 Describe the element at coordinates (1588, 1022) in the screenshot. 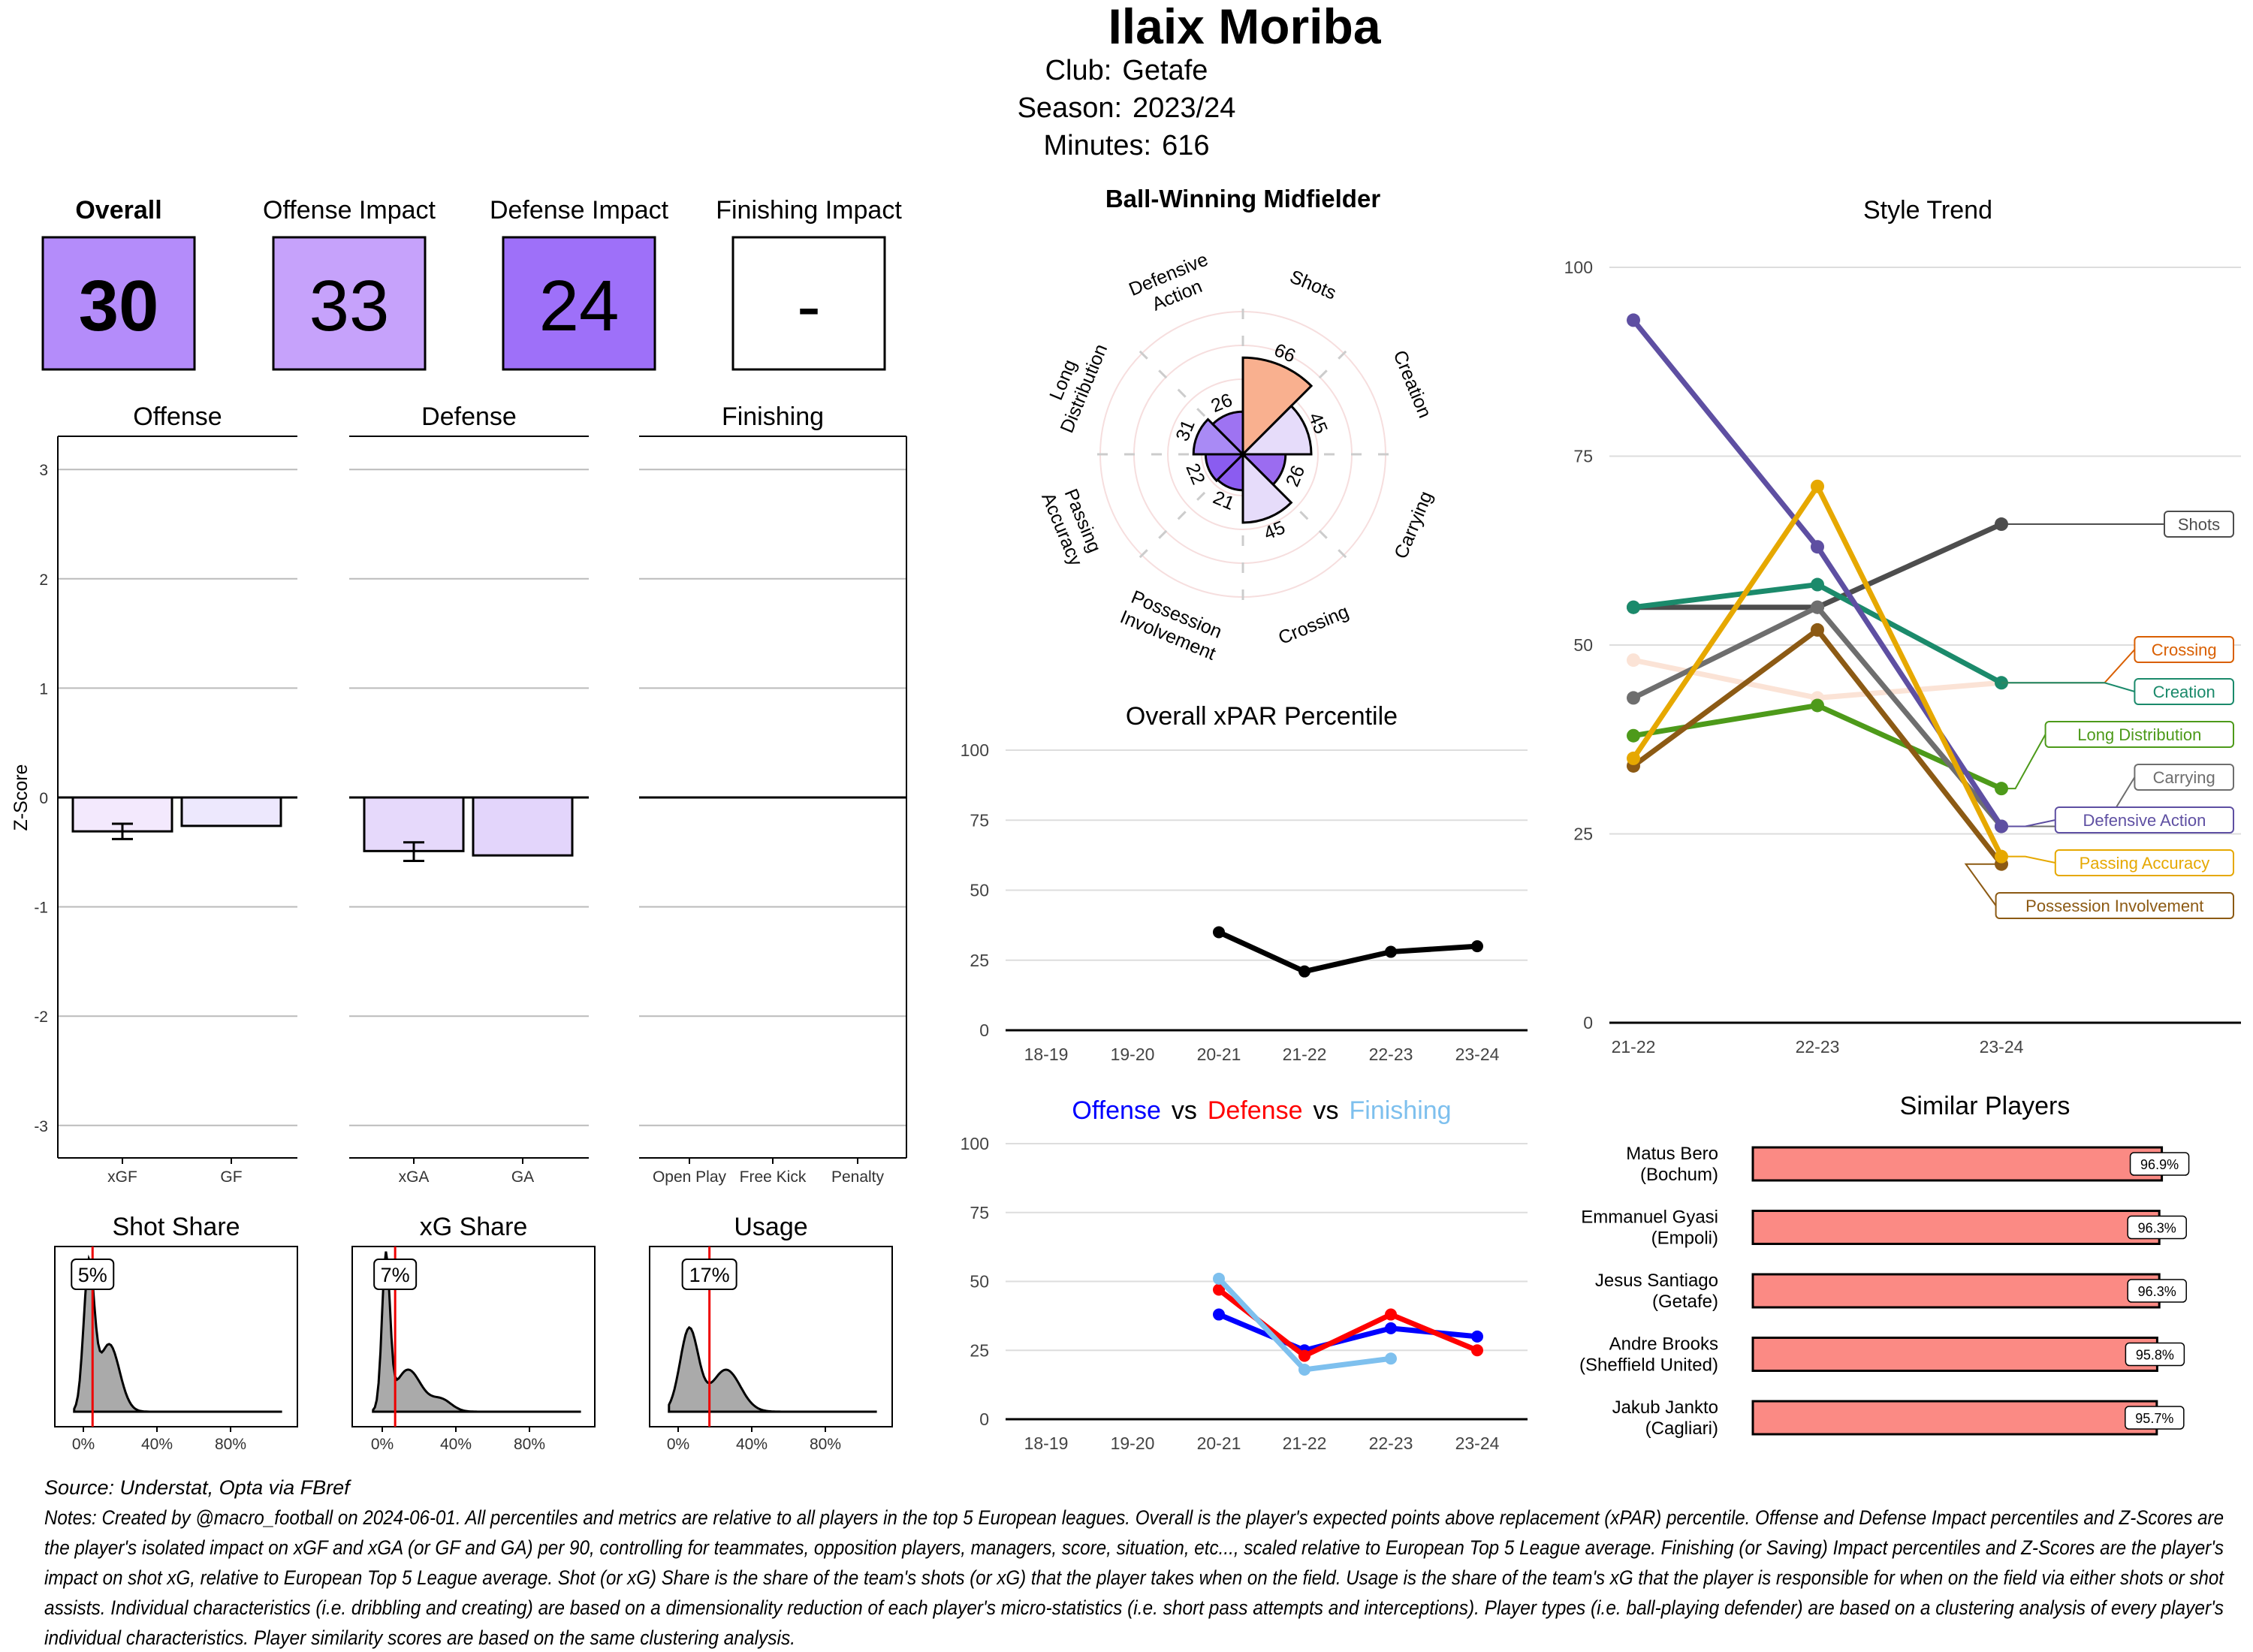

I see `y-tick-label: 0` at that location.